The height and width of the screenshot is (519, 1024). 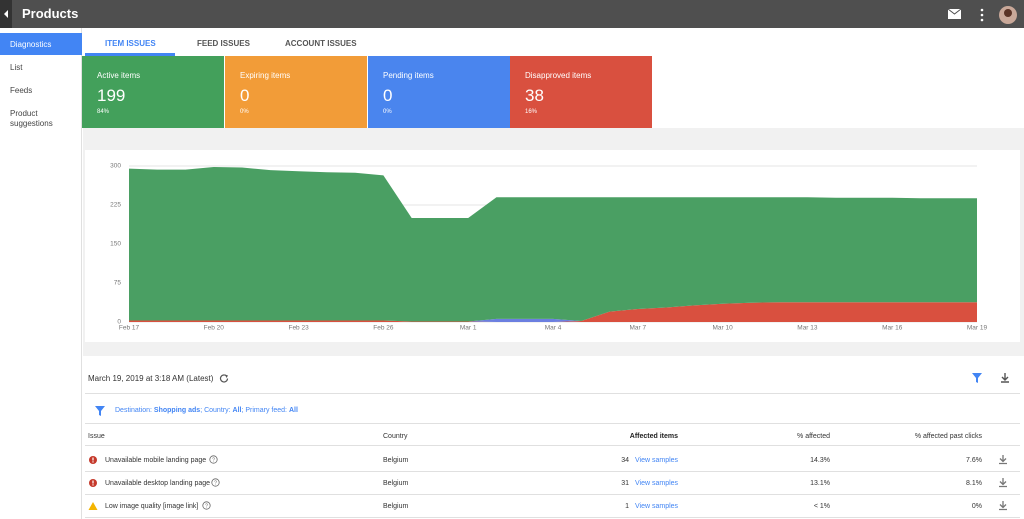 I want to click on y-tick-label: 225, so click(x=115, y=205).